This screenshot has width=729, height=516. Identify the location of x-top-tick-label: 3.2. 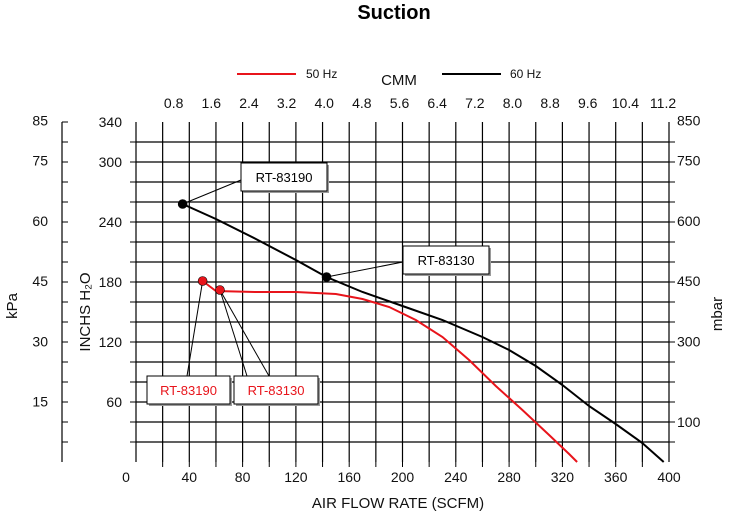
(287, 103).